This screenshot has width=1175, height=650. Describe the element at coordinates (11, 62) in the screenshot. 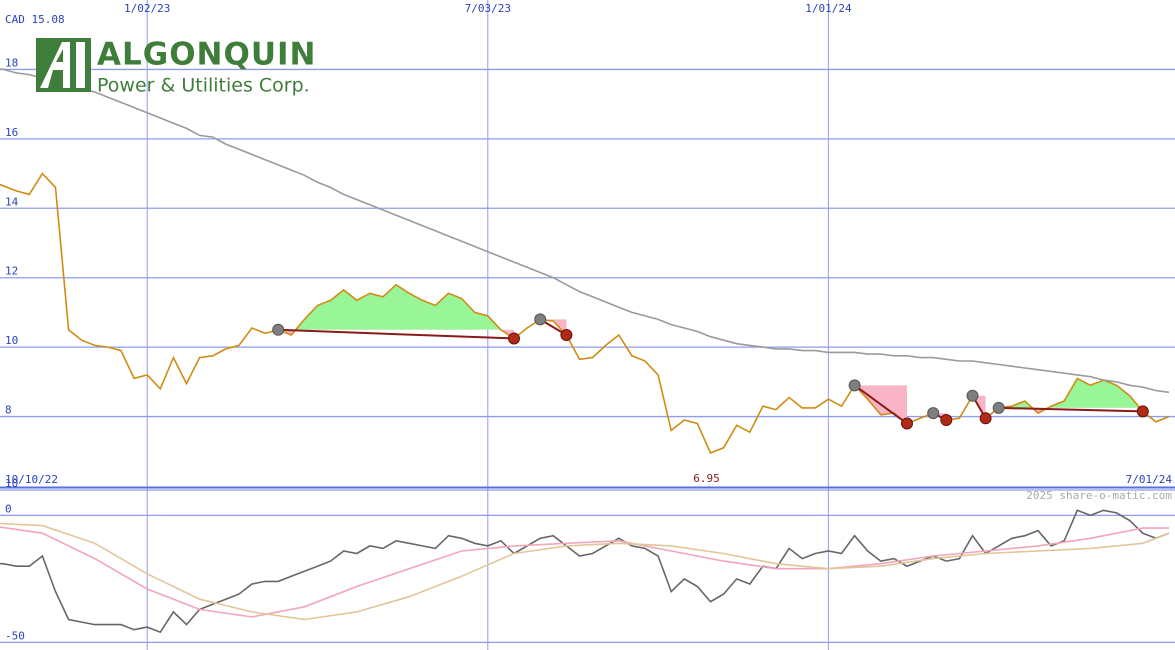

I see `y-tick-label: 18` at that location.